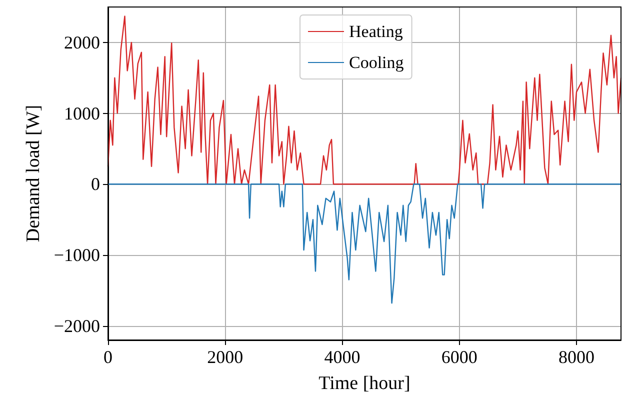 The height and width of the screenshot is (403, 625). I want to click on y-tick-label: 2000, so click(82, 42).